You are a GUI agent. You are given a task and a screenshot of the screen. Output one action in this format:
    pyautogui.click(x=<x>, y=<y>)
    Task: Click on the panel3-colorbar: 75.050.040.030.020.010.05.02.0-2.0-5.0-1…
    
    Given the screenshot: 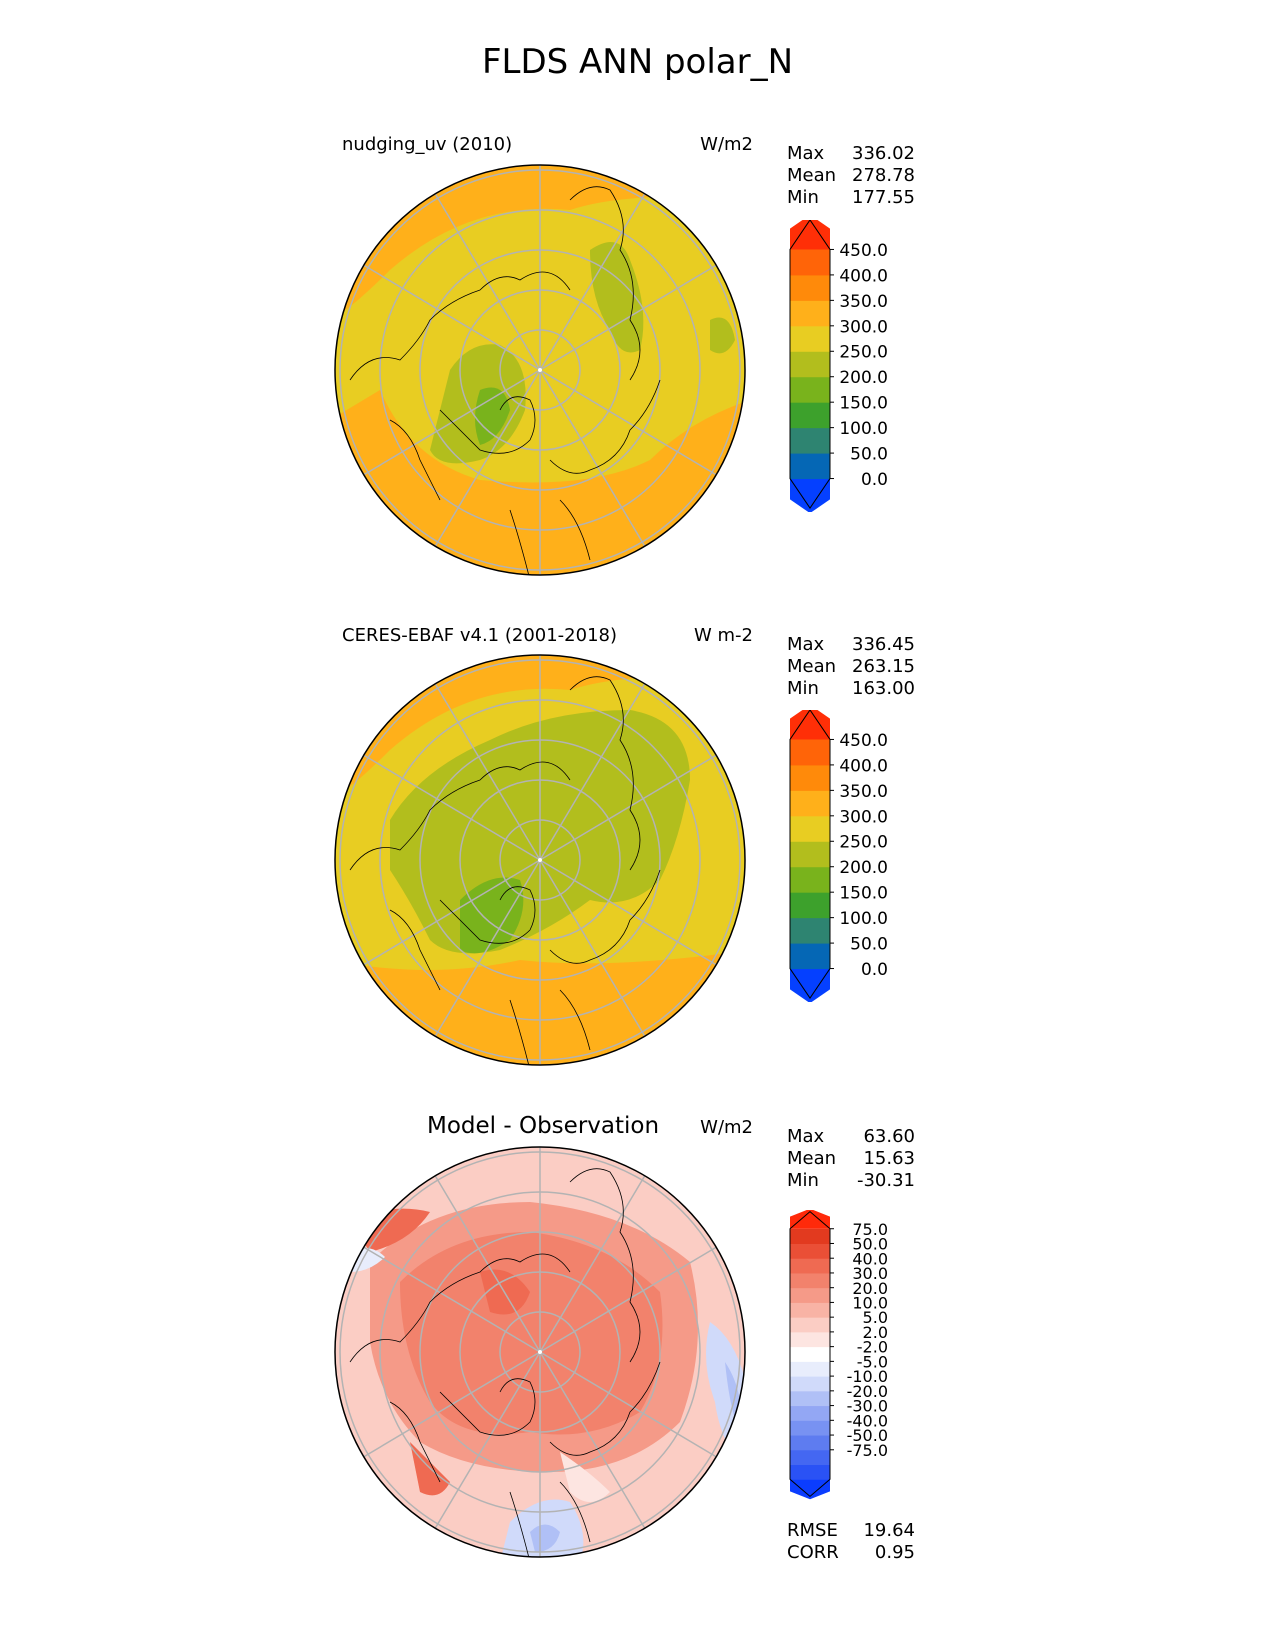 What is the action you would take?
    pyautogui.click(x=838, y=1355)
    